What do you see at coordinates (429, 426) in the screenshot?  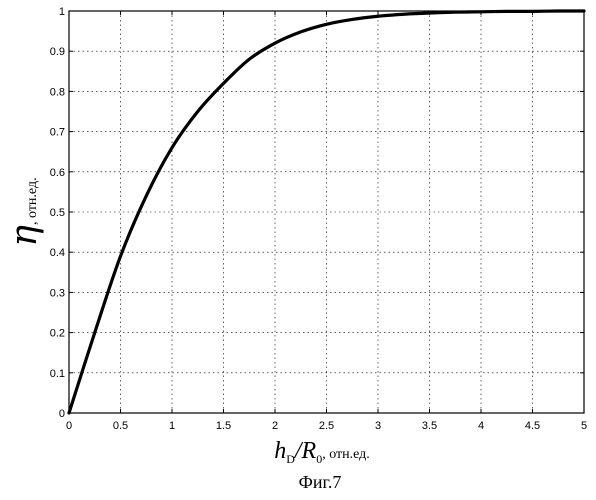 I see `x-tick-label: 3.5` at bounding box center [429, 426].